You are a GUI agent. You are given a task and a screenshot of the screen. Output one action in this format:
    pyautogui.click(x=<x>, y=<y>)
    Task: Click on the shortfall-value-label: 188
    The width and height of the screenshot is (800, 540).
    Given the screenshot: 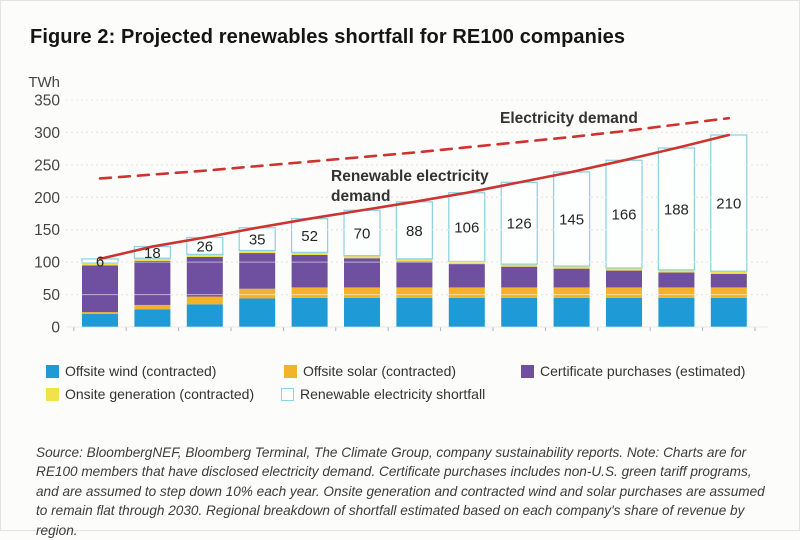 What is the action you would take?
    pyautogui.click(x=676, y=209)
    